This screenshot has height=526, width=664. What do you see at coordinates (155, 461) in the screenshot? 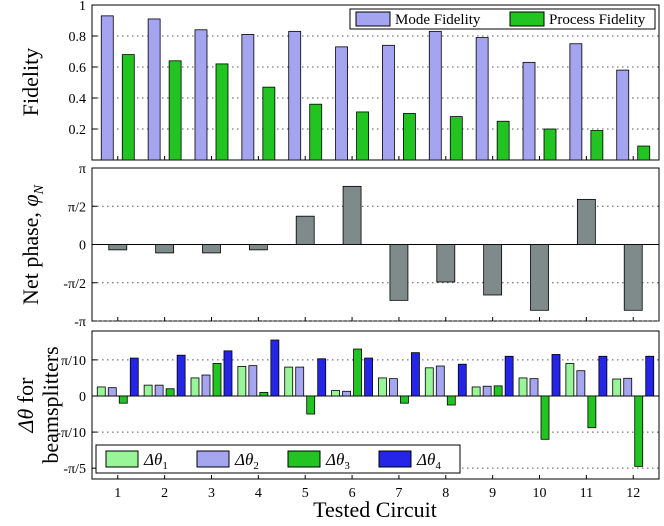
I see `legend-label-delta-theta1: Δθ1` at bounding box center [155, 461].